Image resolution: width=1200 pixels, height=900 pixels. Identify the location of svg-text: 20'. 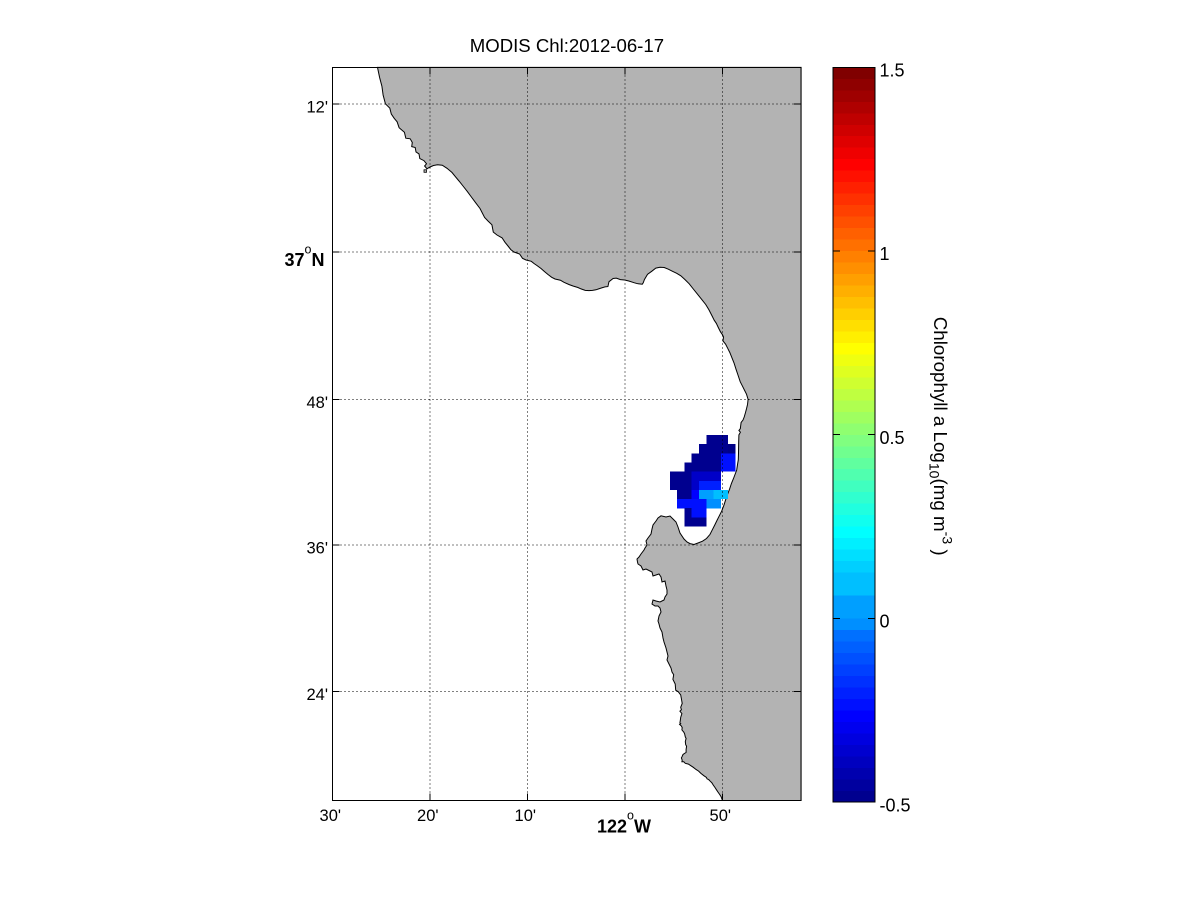
(428, 816).